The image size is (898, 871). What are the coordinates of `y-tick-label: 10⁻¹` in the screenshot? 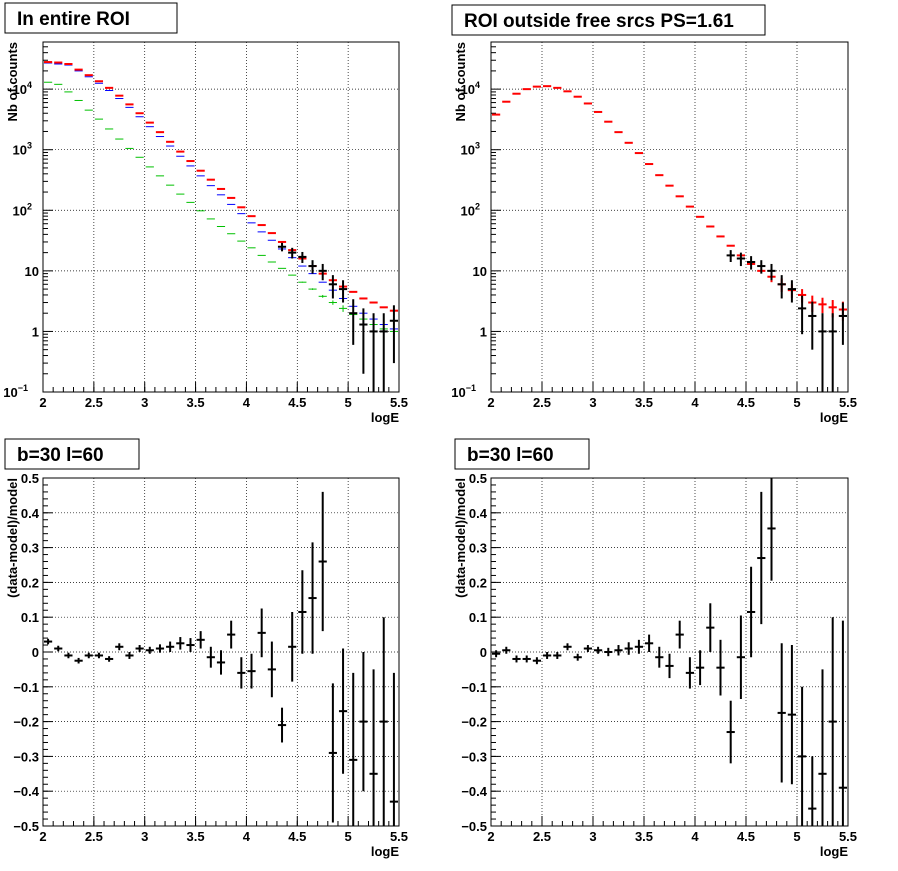 It's located at (15, 391).